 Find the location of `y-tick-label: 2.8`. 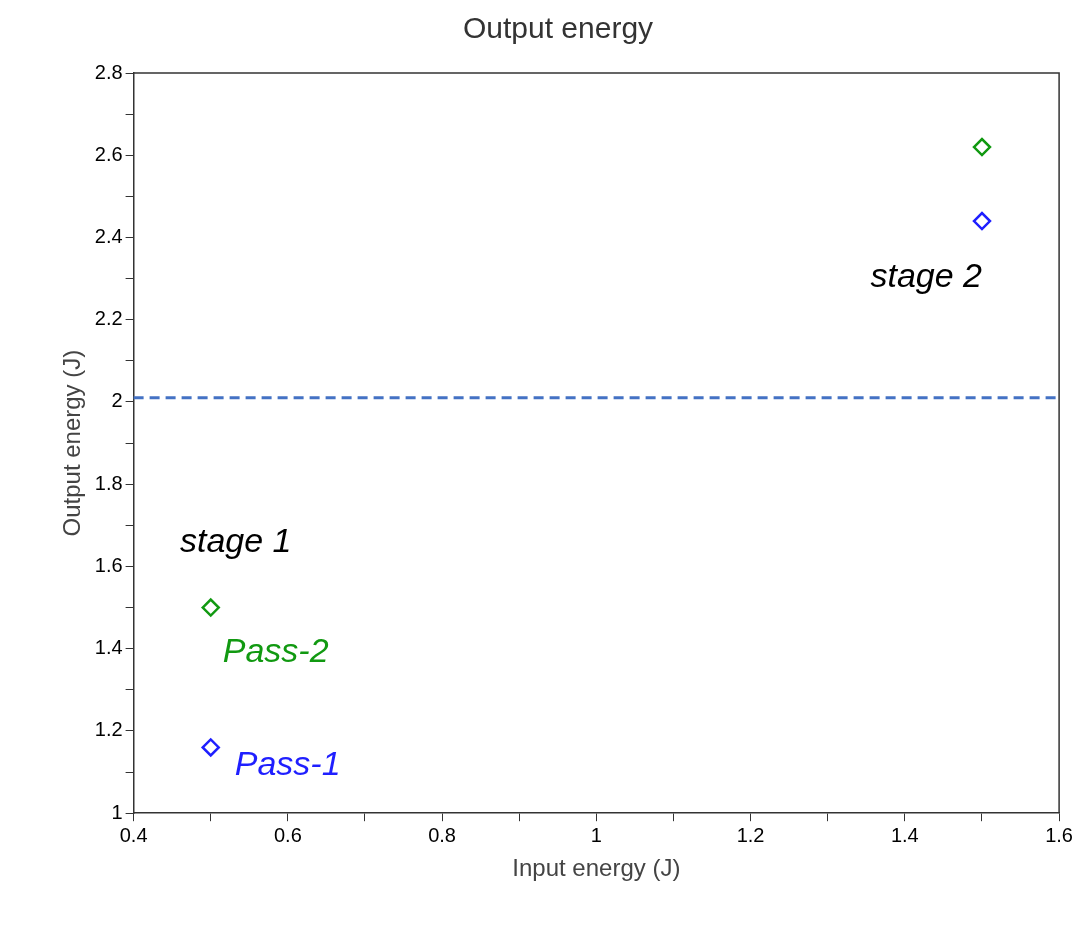

y-tick-label: 2.8 is located at coordinates (108, 71).